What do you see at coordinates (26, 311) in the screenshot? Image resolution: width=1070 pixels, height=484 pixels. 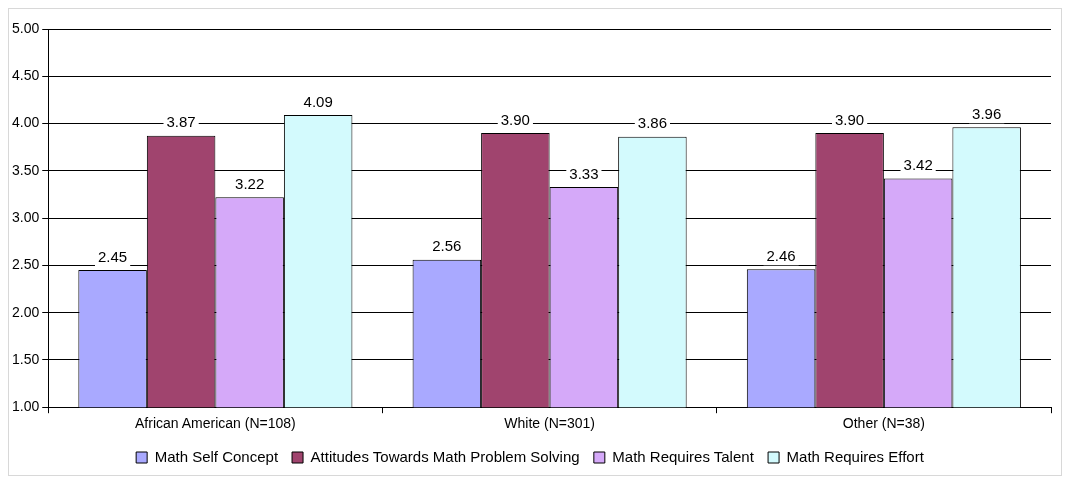 I see `y-tick-label: 2.00` at bounding box center [26, 311].